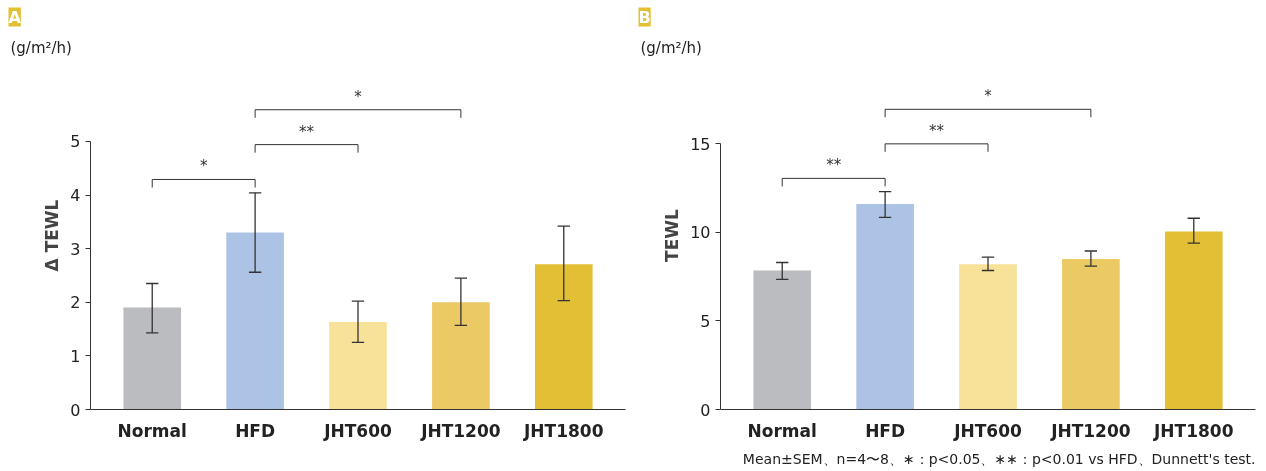 This screenshot has height=471, width=1266. What do you see at coordinates (999, 458) in the screenshot?
I see `text: Mean±SEM、n=4〜8、∗：p<0.05、∗∗：p<0.01 vs HFD、Dunnett's test.` at bounding box center [999, 458].